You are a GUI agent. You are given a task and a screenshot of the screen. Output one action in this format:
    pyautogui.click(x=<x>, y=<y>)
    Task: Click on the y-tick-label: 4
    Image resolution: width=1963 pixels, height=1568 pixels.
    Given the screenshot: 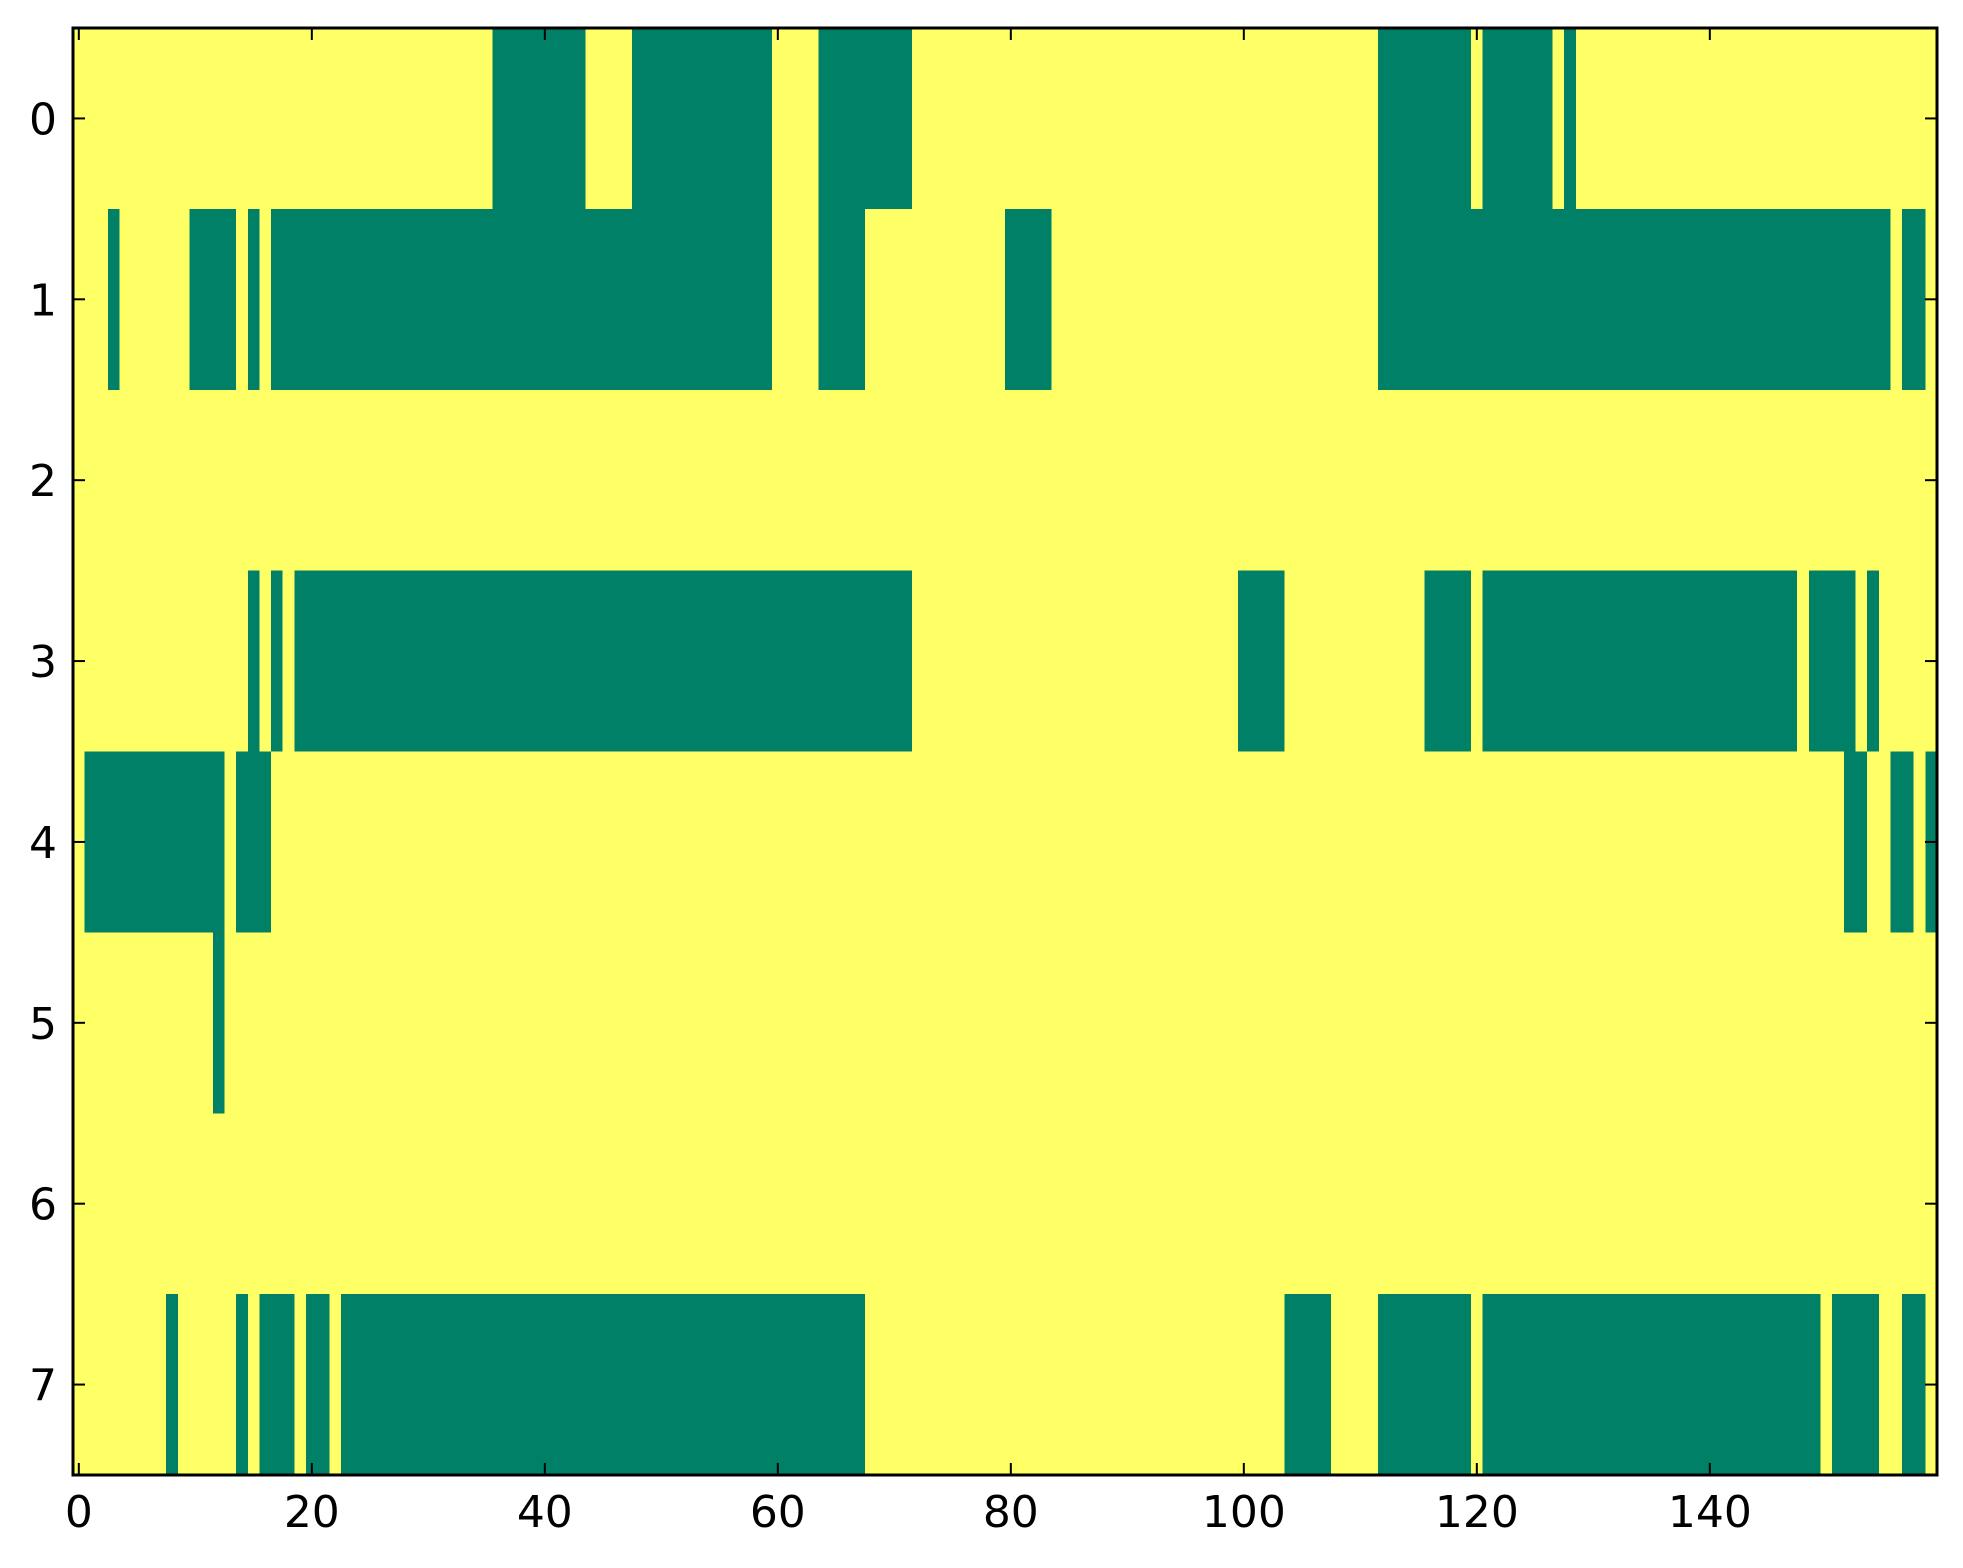 What is the action you would take?
    pyautogui.click(x=43, y=843)
    